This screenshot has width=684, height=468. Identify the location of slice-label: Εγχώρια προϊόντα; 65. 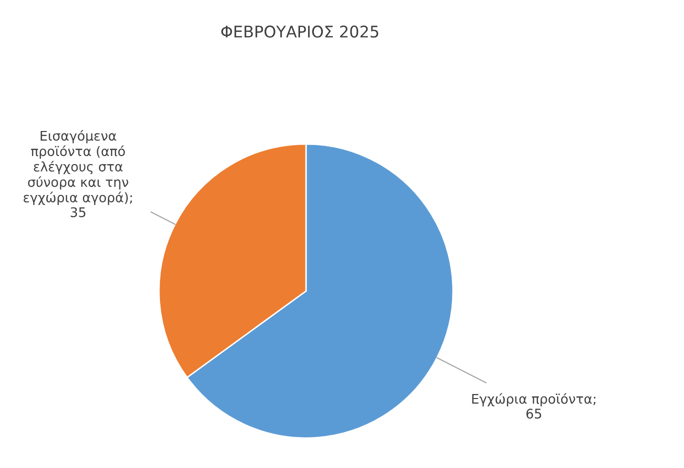
(534, 406).